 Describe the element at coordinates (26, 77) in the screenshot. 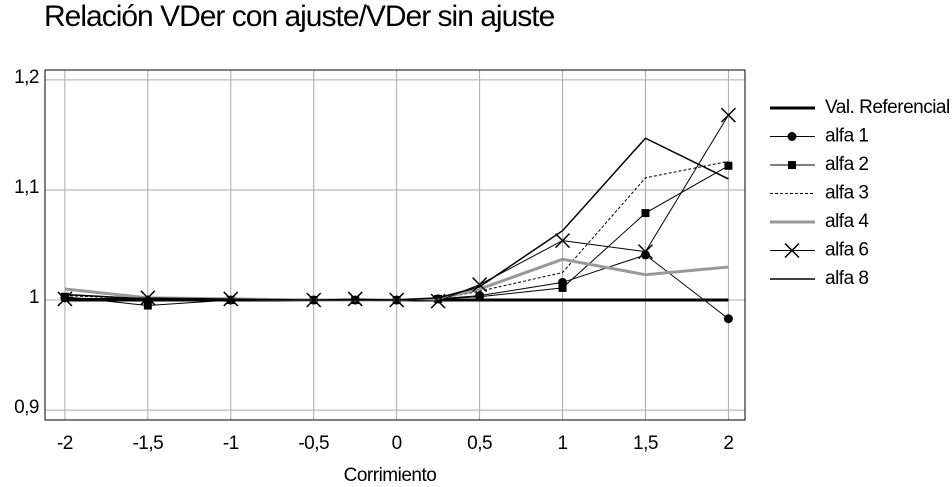

I see `y-tick-label: 1,2` at that location.